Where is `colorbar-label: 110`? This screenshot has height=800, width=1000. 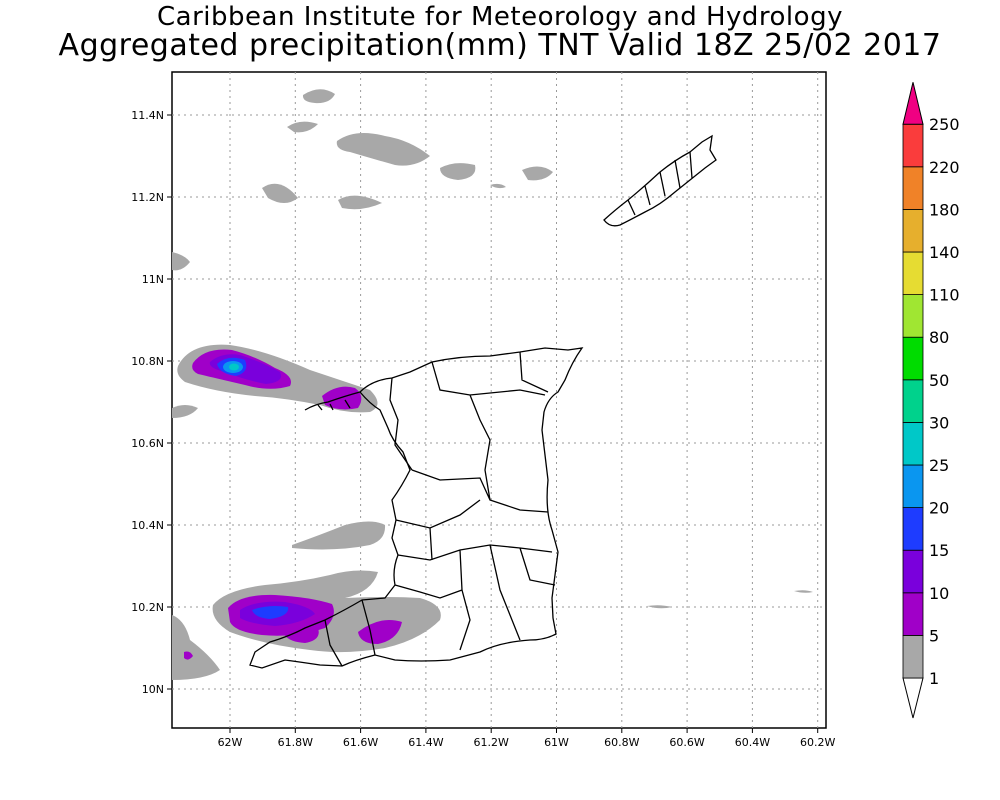
colorbar-label: 110 is located at coordinates (944, 295).